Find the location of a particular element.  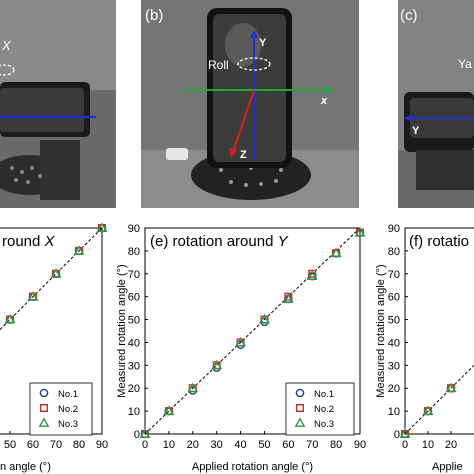

panel-label-c: (c) is located at coordinates (409, 15).